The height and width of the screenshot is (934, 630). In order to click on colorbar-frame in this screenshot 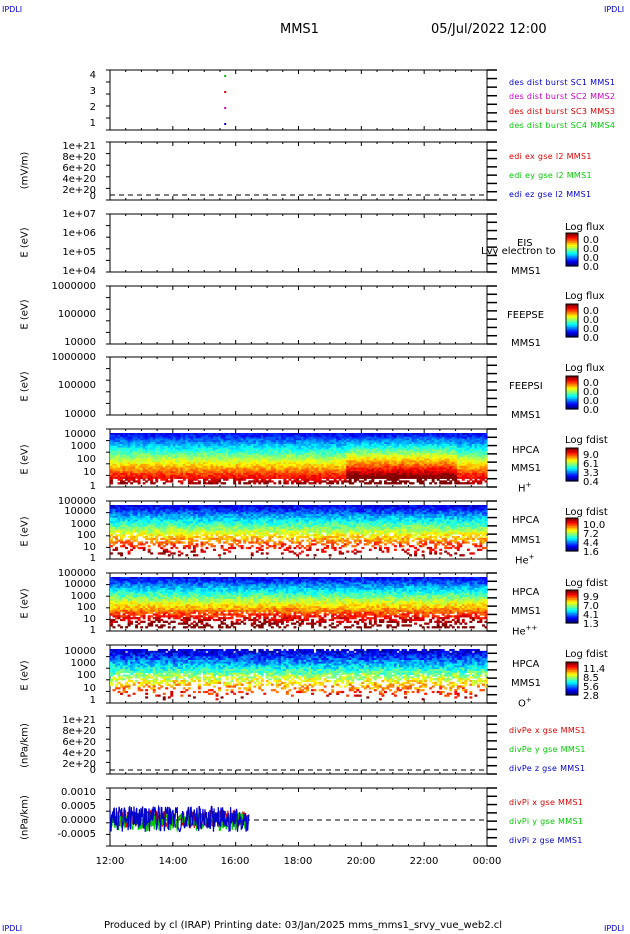, I will do `click(572, 606)`.